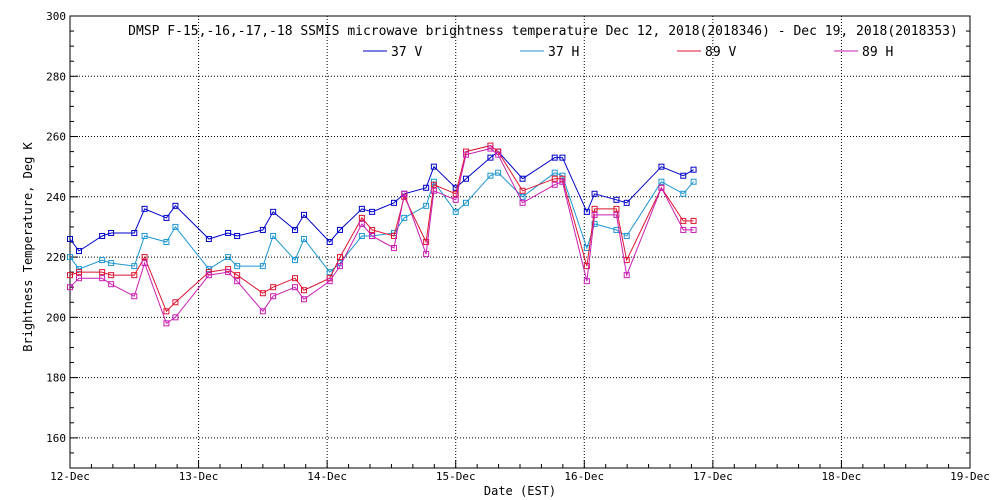  What do you see at coordinates (56, 378) in the screenshot?
I see `y-tick-label: 180` at bounding box center [56, 378].